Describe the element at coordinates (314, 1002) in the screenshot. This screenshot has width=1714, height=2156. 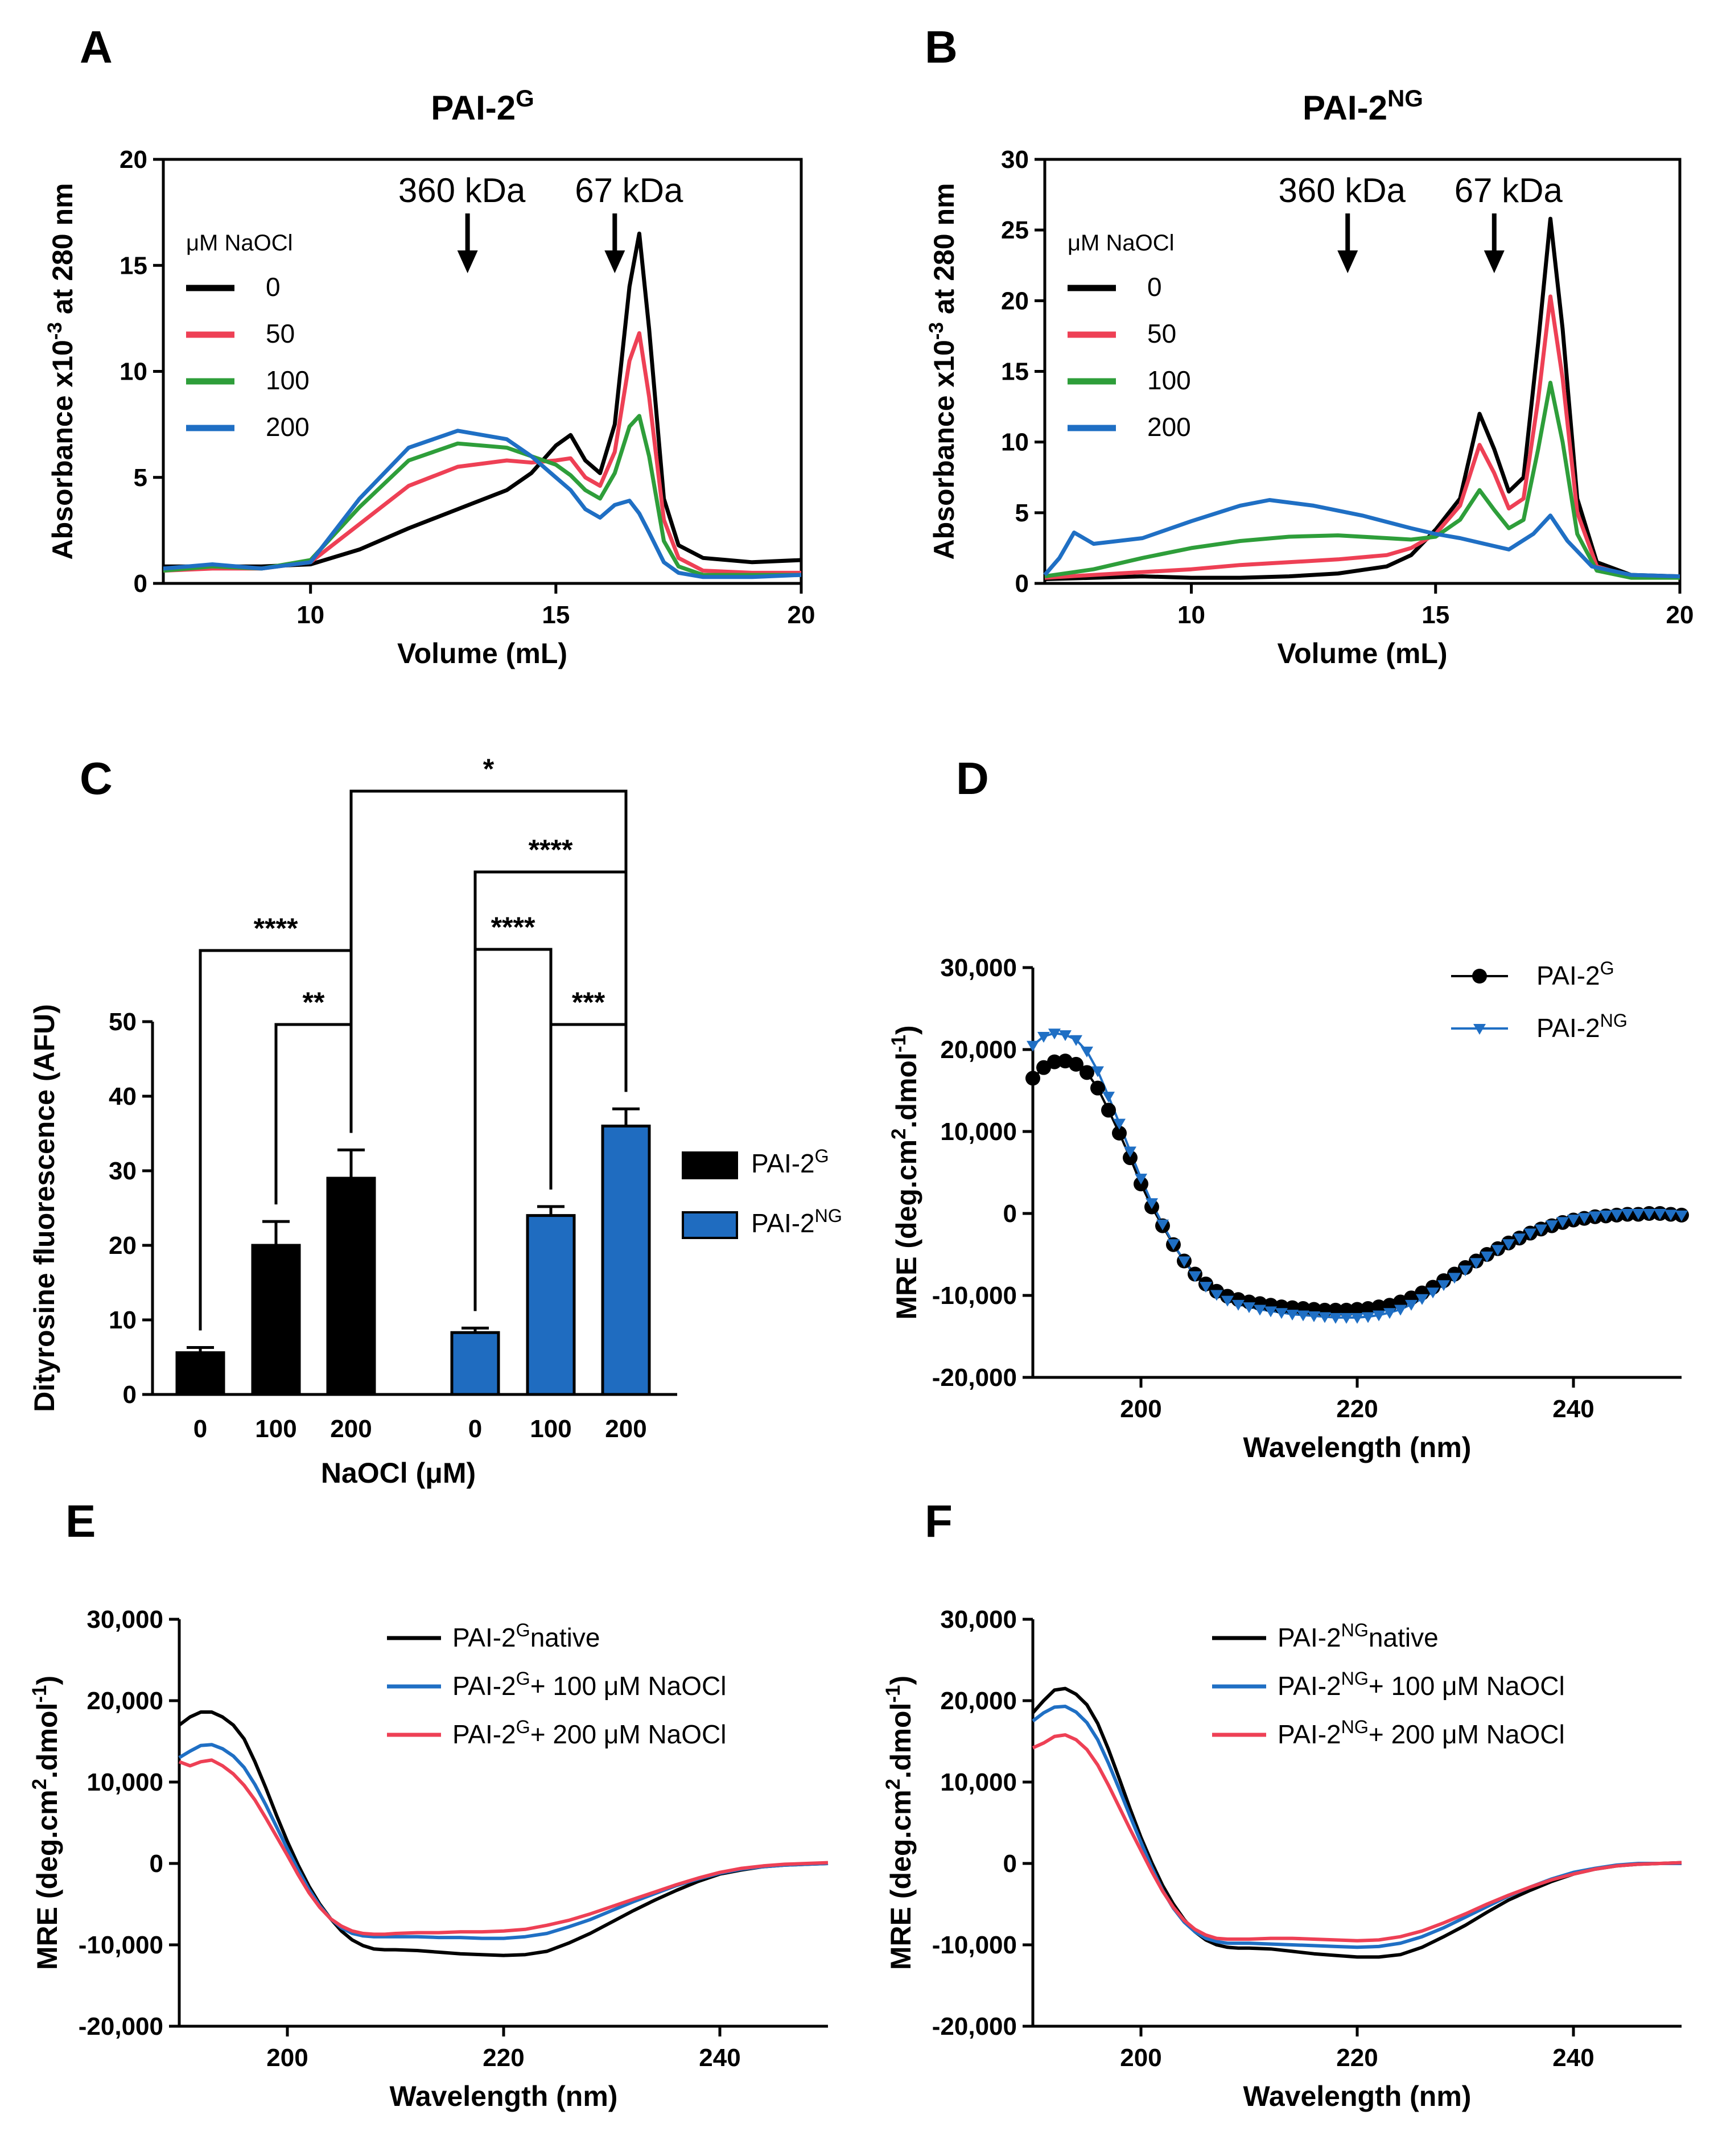
I see `significance-label: **` at that location.